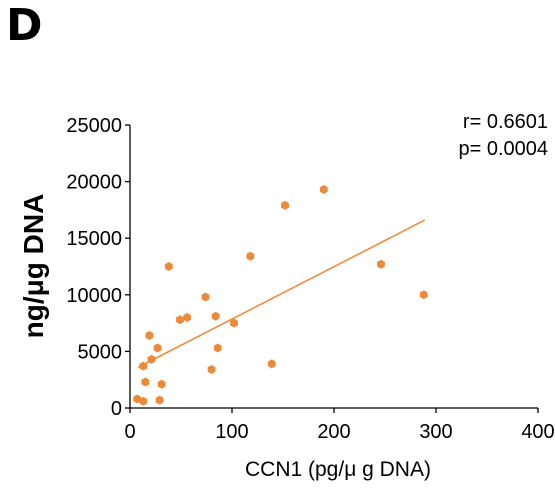 Image resolution: width=555 pixels, height=490 pixels. I want to click on p-value-annotation: p= 0.0004, so click(503, 149).